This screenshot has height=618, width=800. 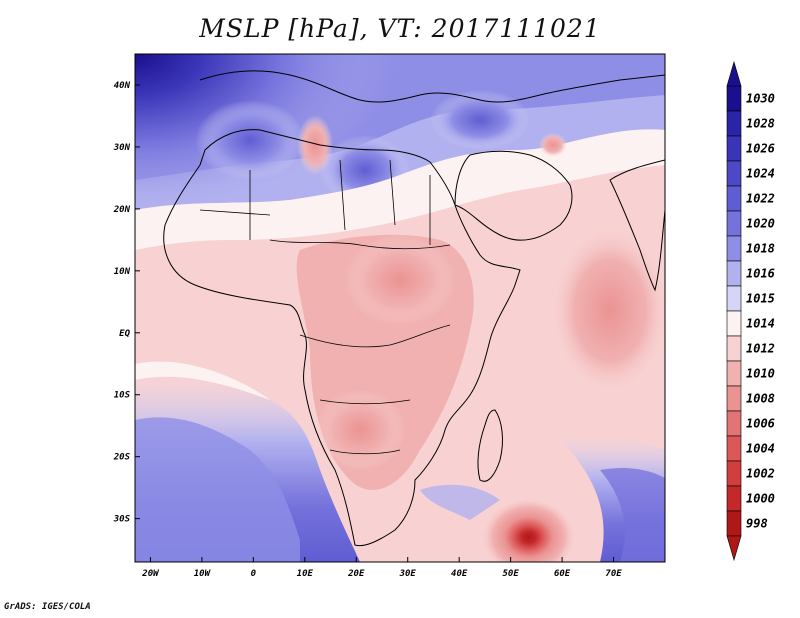 What do you see at coordinates (217, 489) in the screenshot?
I see `field-south-atlantic-core` at bounding box center [217, 489].